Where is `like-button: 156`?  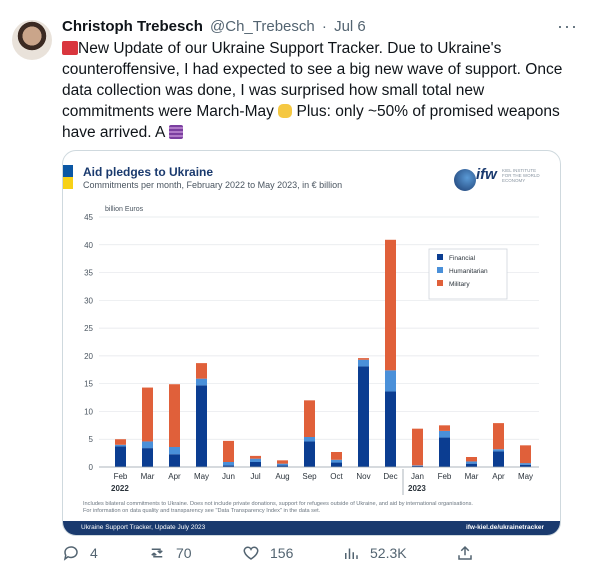 like-button: 156 is located at coordinates (267, 553).